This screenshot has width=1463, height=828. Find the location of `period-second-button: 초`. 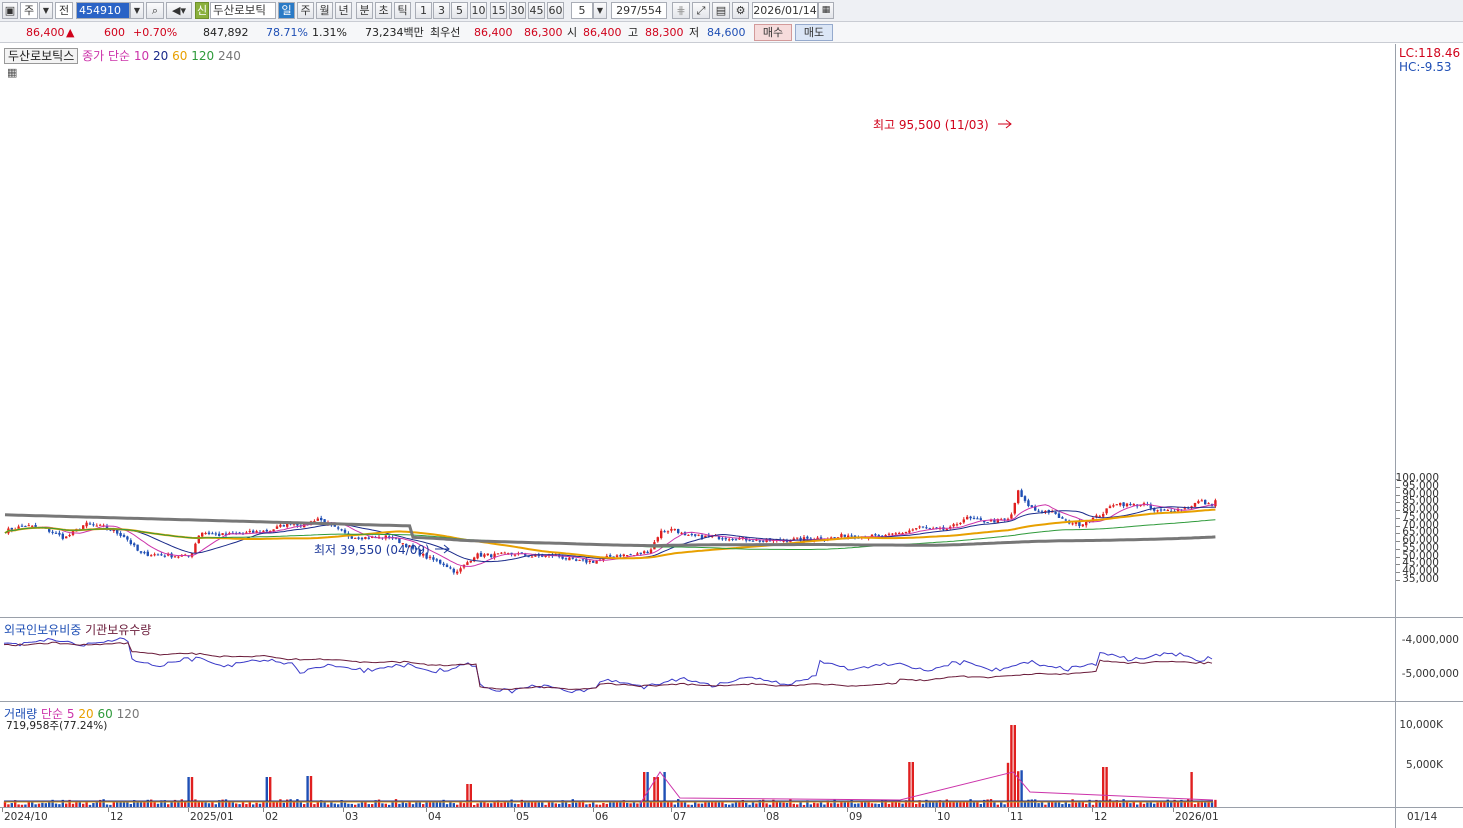

period-second-button: 초 is located at coordinates (383, 10).